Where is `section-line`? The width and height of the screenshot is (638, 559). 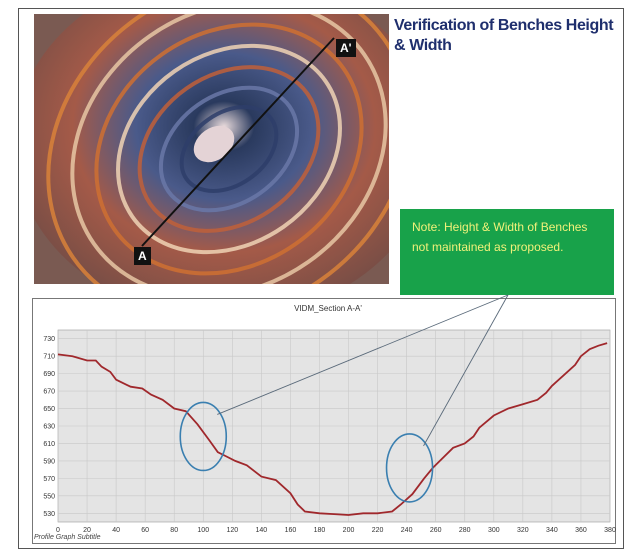 section-line is located at coordinates (238, 142).